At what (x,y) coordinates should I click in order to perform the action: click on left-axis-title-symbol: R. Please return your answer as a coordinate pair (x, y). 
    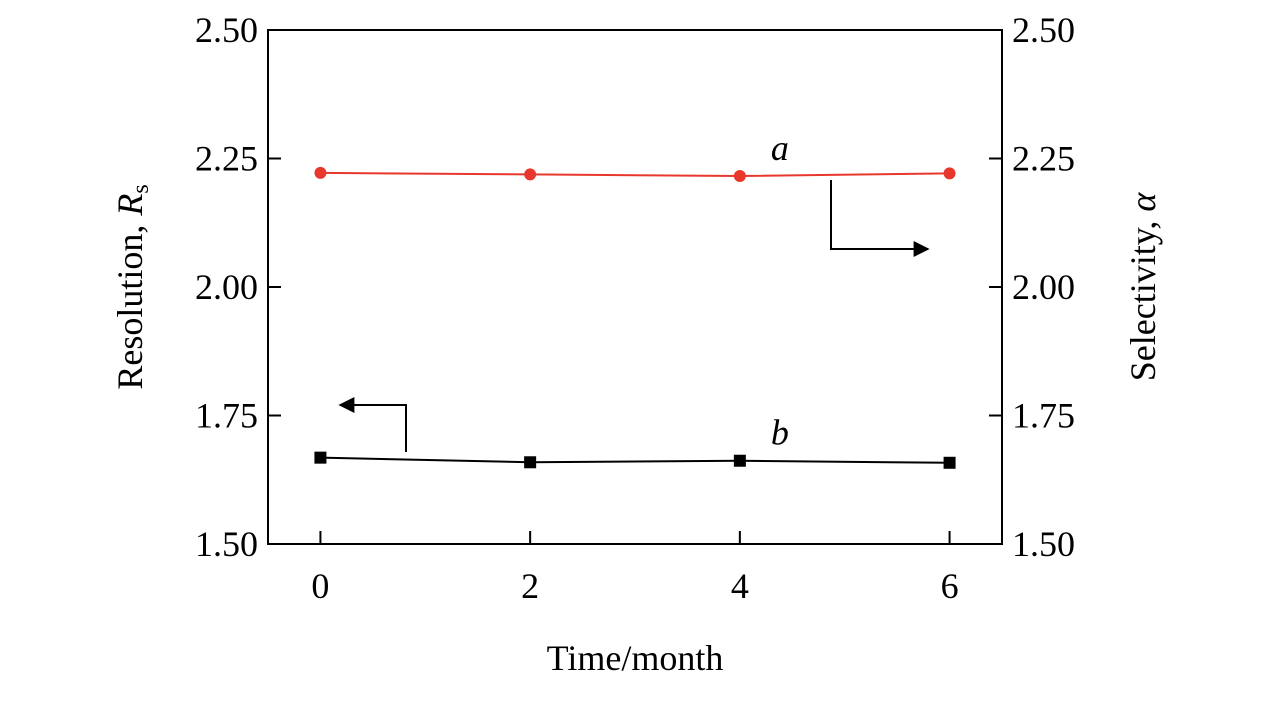
    Looking at the image, I should click on (130, 205).